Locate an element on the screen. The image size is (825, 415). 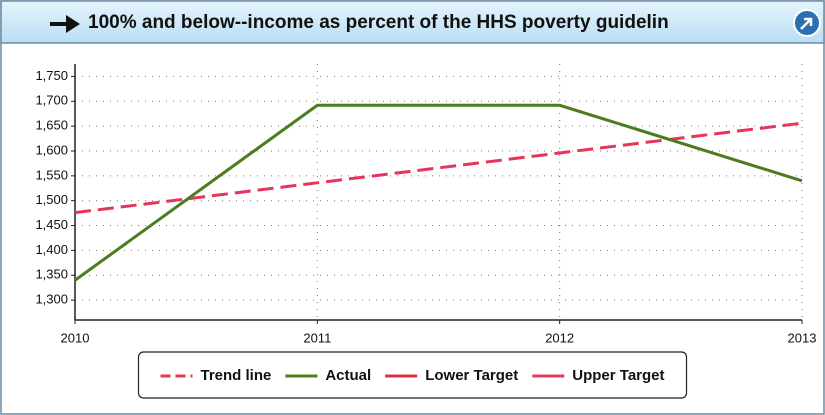
legend-label: Lower Target is located at coordinates (471, 375).